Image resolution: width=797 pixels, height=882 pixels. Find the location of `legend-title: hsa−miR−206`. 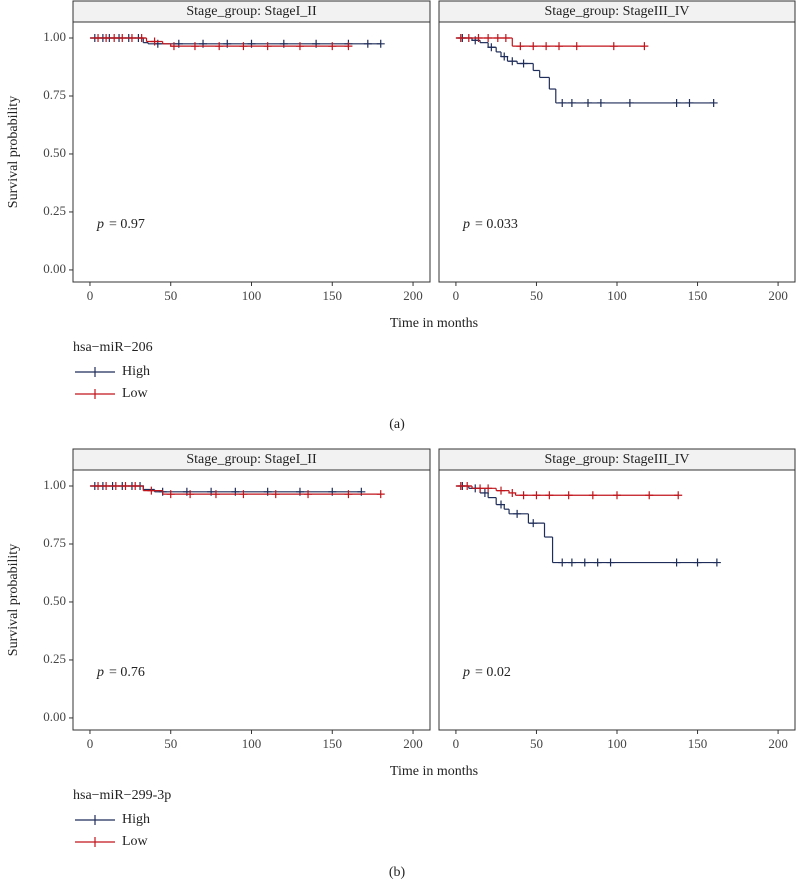

legend-title: hsa−miR−206 is located at coordinates (113, 347).